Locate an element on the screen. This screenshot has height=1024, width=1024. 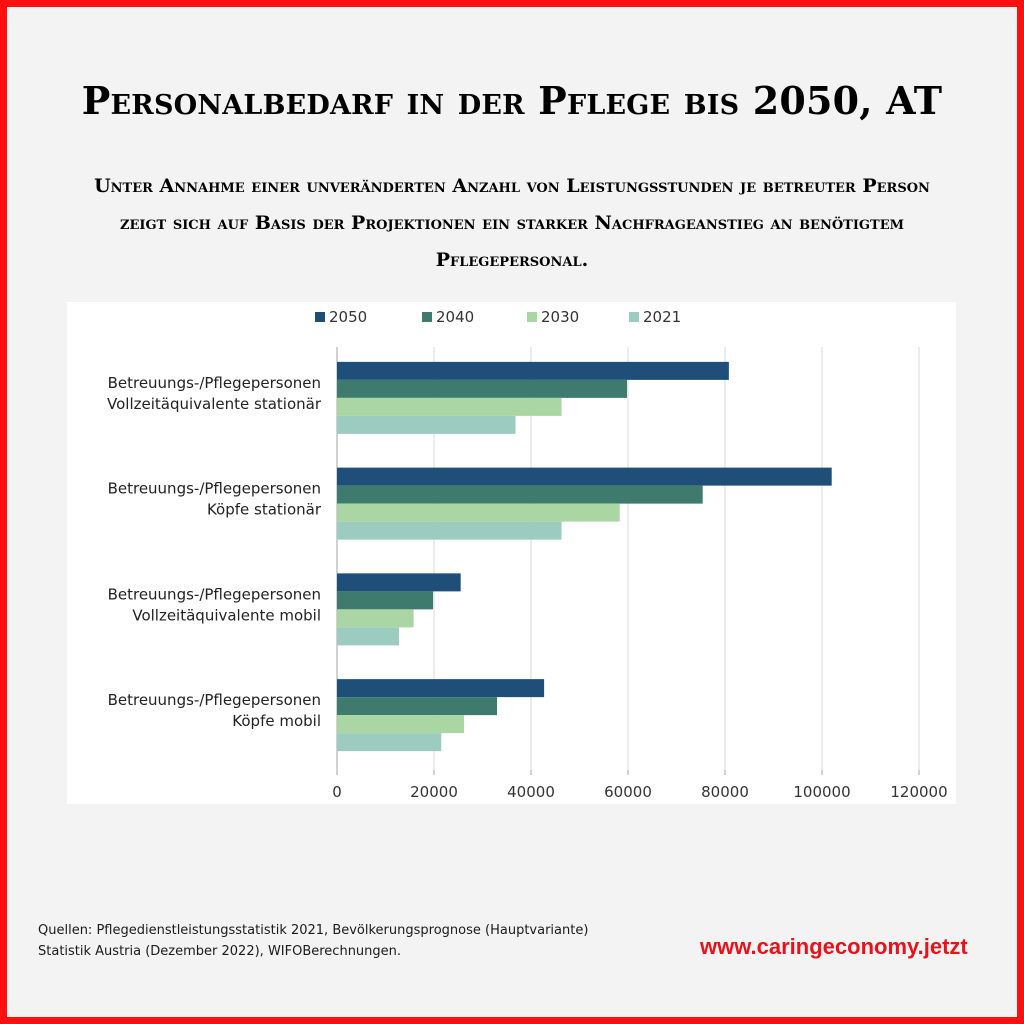
x-tick-label: 0 is located at coordinates (337, 792).